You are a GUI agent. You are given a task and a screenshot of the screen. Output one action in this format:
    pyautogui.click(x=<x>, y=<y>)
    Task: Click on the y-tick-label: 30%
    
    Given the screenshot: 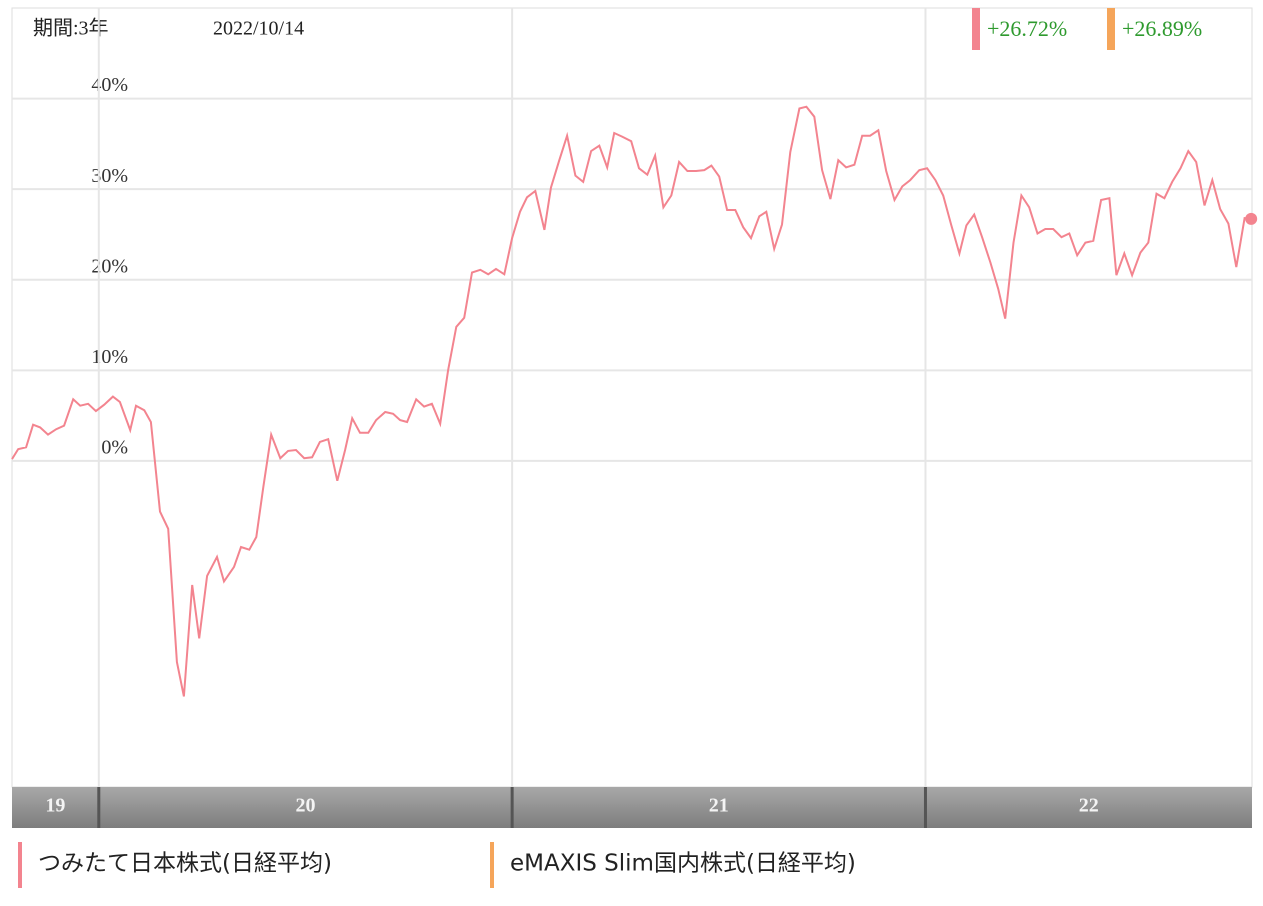 What is the action you would take?
    pyautogui.click(x=109, y=176)
    